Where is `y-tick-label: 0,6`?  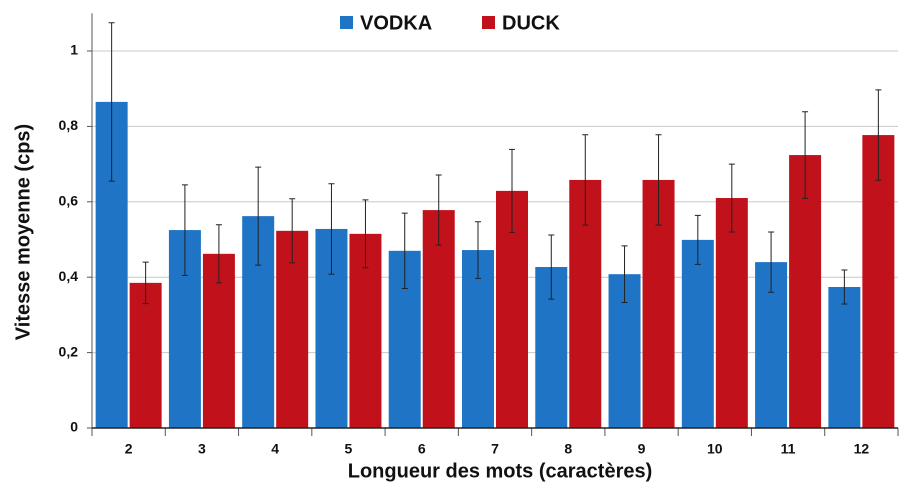
y-tick-label: 0,6 is located at coordinates (69, 201).